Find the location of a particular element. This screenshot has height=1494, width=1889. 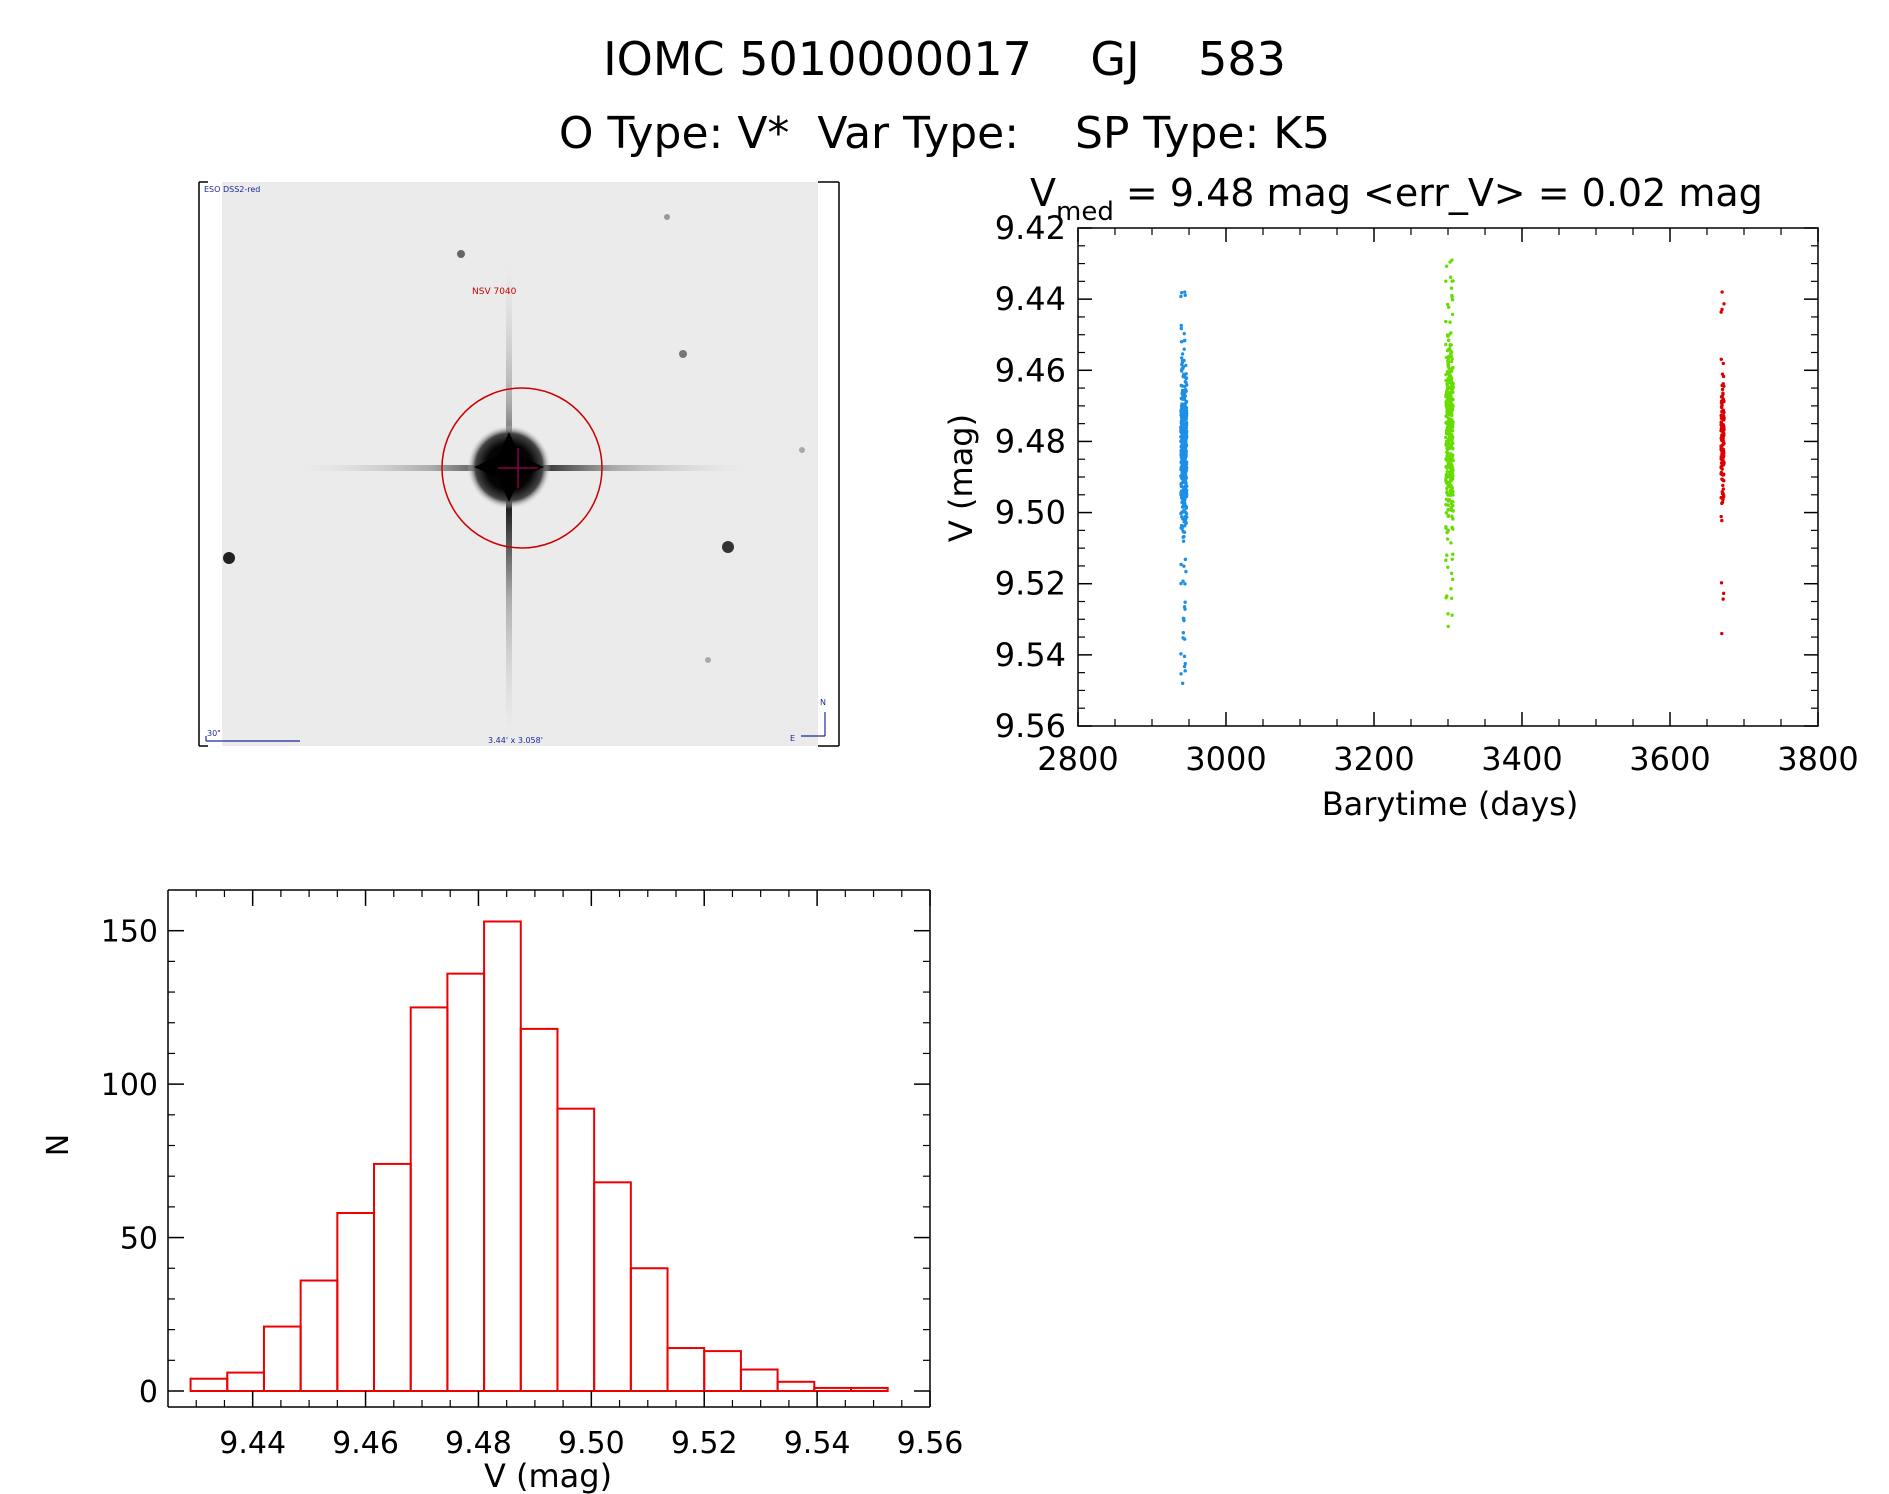

lc-x-tick-label: 3000 is located at coordinates (1225, 759).